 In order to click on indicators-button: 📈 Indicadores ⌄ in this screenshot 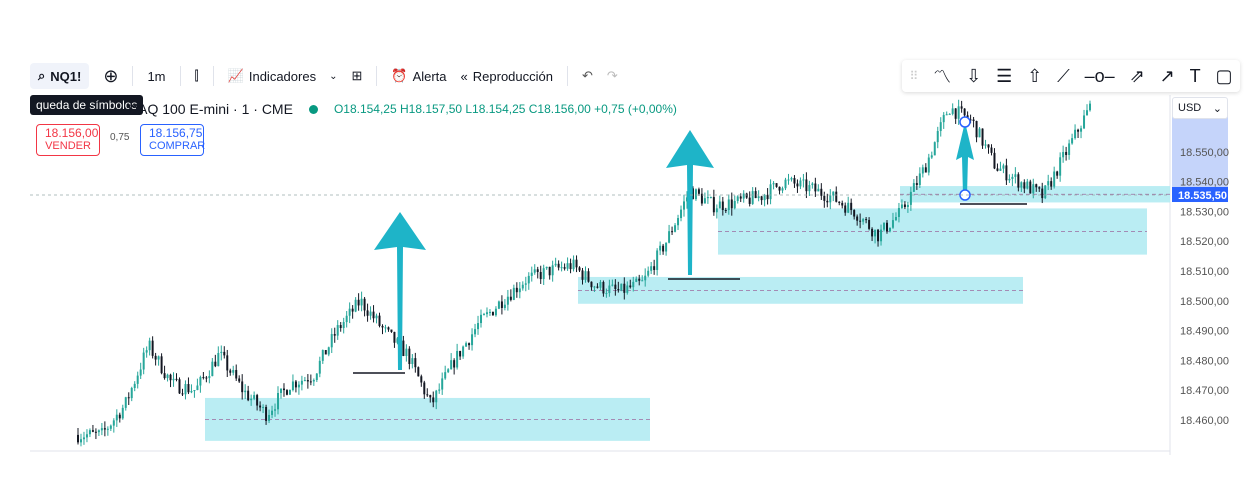, I will do `click(283, 76)`.